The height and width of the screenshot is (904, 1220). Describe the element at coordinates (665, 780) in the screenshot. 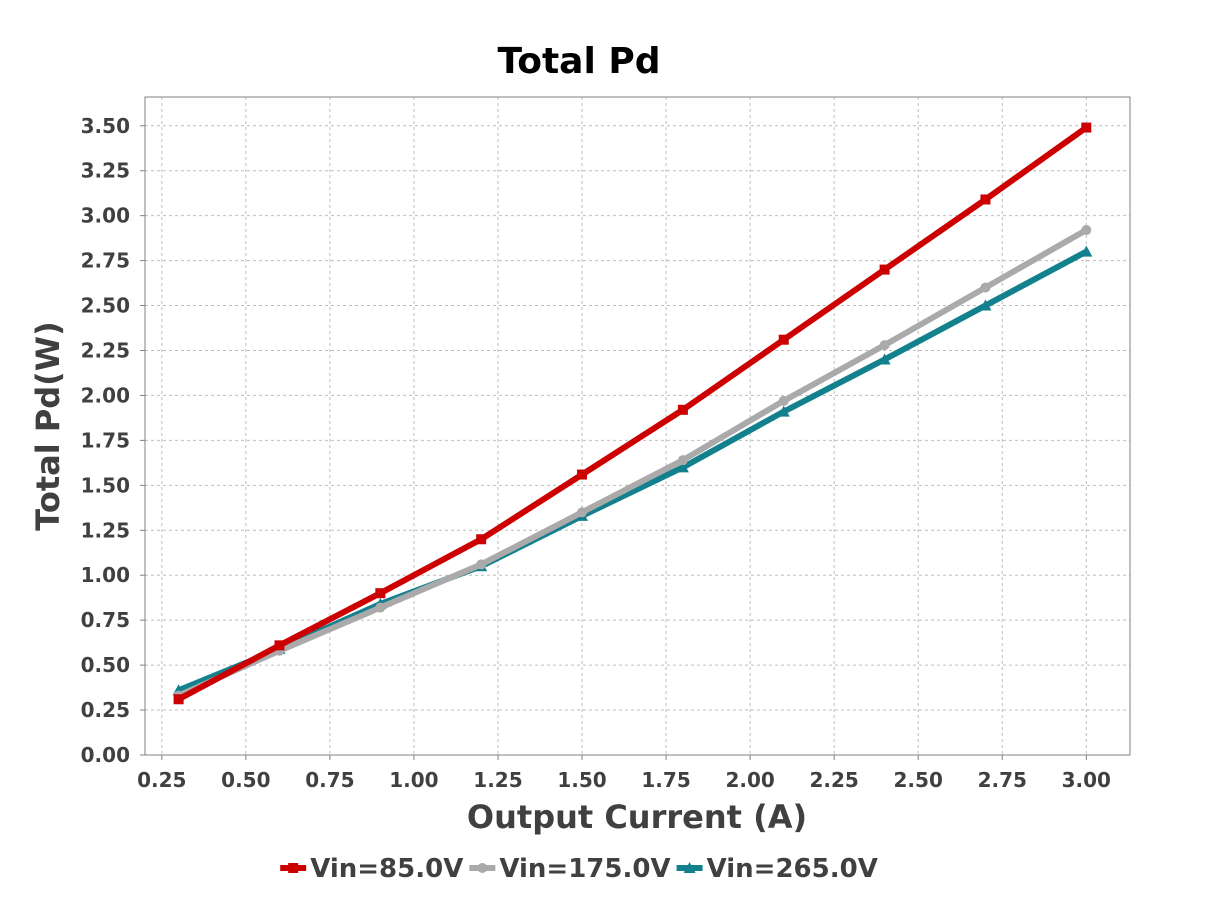

I see `x-tick-label: 1.75` at that location.